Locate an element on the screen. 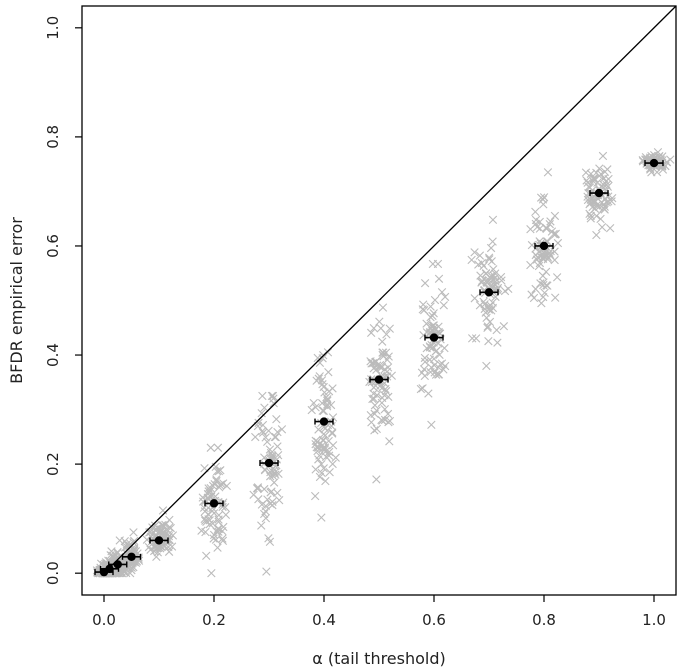 Image resolution: width=688 pixels, height=670 pixels. y-tick-label: 0.8 is located at coordinates (53, 137).